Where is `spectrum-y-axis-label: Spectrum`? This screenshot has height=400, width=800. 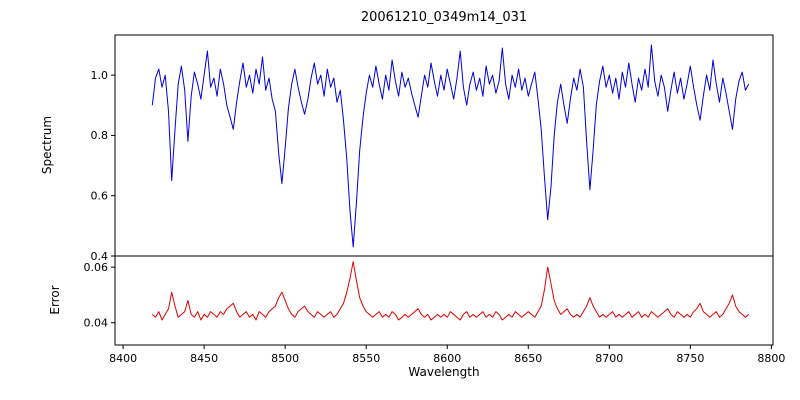 spectrum-y-axis-label: Spectrum is located at coordinates (47, 145).